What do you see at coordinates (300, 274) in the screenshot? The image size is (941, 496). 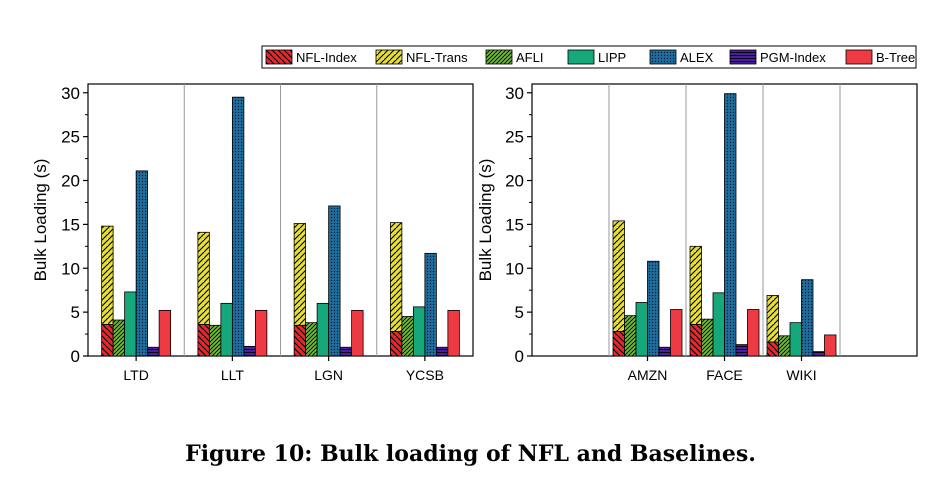 I see `bar-nfl-trans-lgn` at bounding box center [300, 274].